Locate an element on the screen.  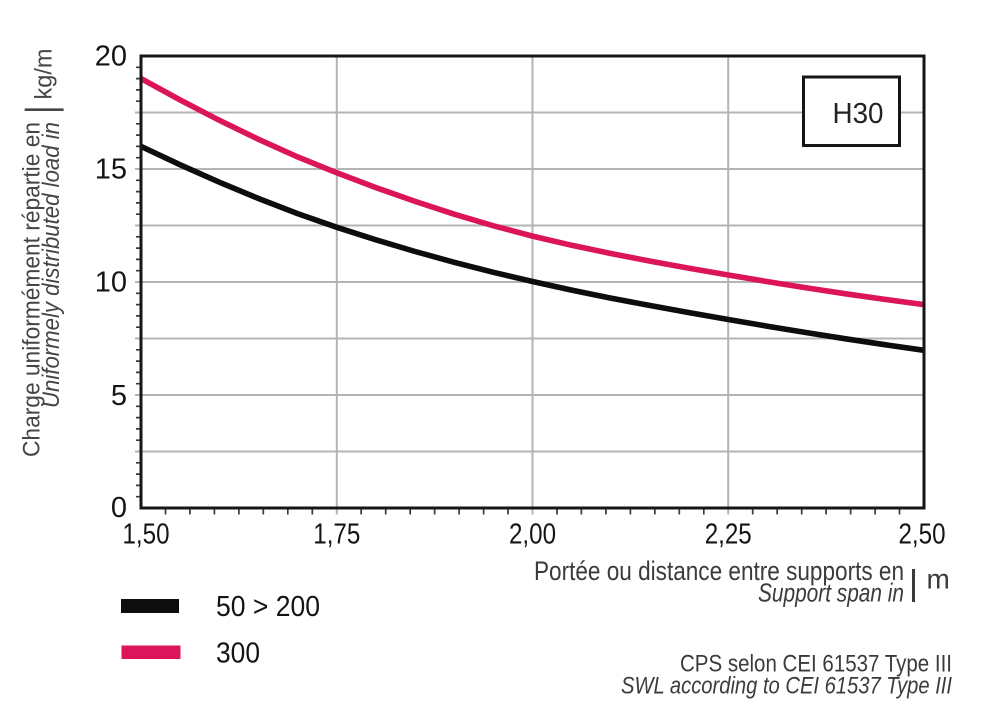
svg-text: 0 is located at coordinates (119, 508).